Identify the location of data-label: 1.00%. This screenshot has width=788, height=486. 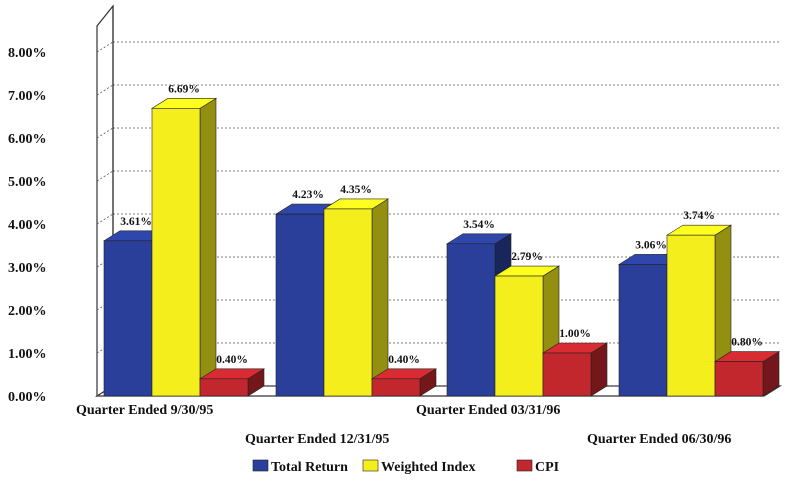
(575, 334).